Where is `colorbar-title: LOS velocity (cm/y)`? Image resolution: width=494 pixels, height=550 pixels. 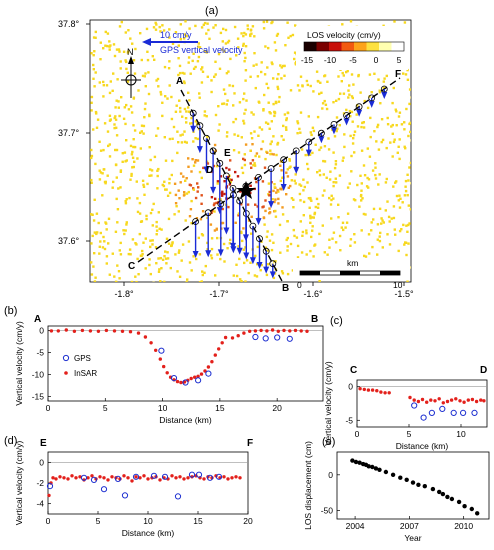
colorbar-title: LOS velocity (cm/y) is located at coordinates (344, 35).